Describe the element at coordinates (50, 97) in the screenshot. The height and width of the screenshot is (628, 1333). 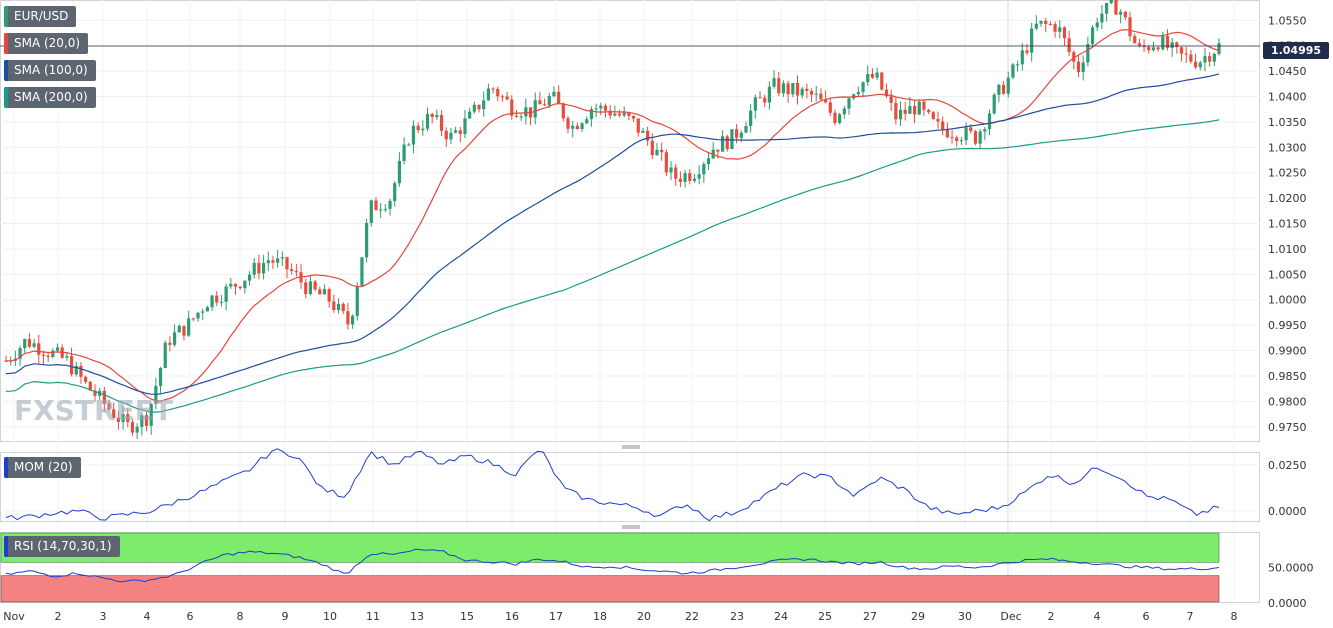
I see `sma200-tag: SMA (200,0)` at that location.